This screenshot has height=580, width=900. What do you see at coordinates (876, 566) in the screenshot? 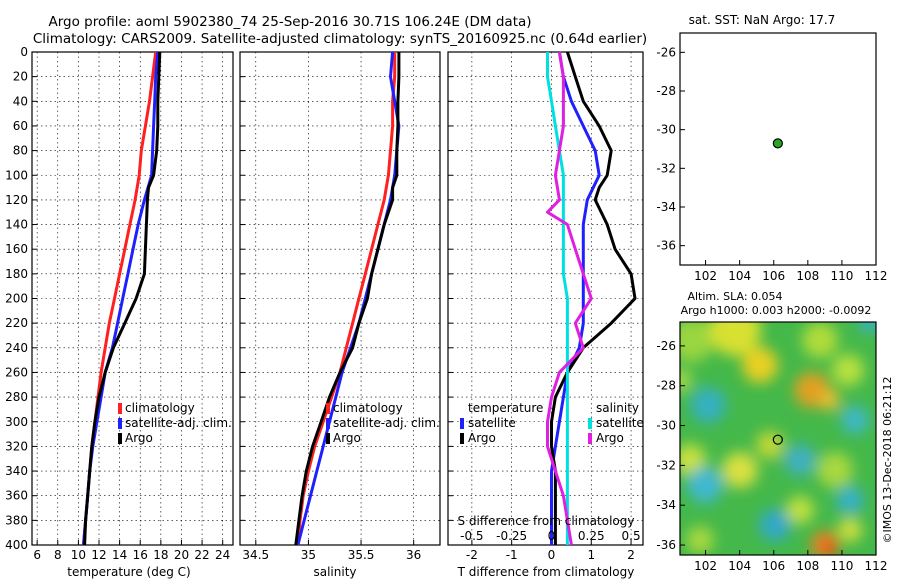
I see `map-x-tick-label: 112` at bounding box center [876, 566].